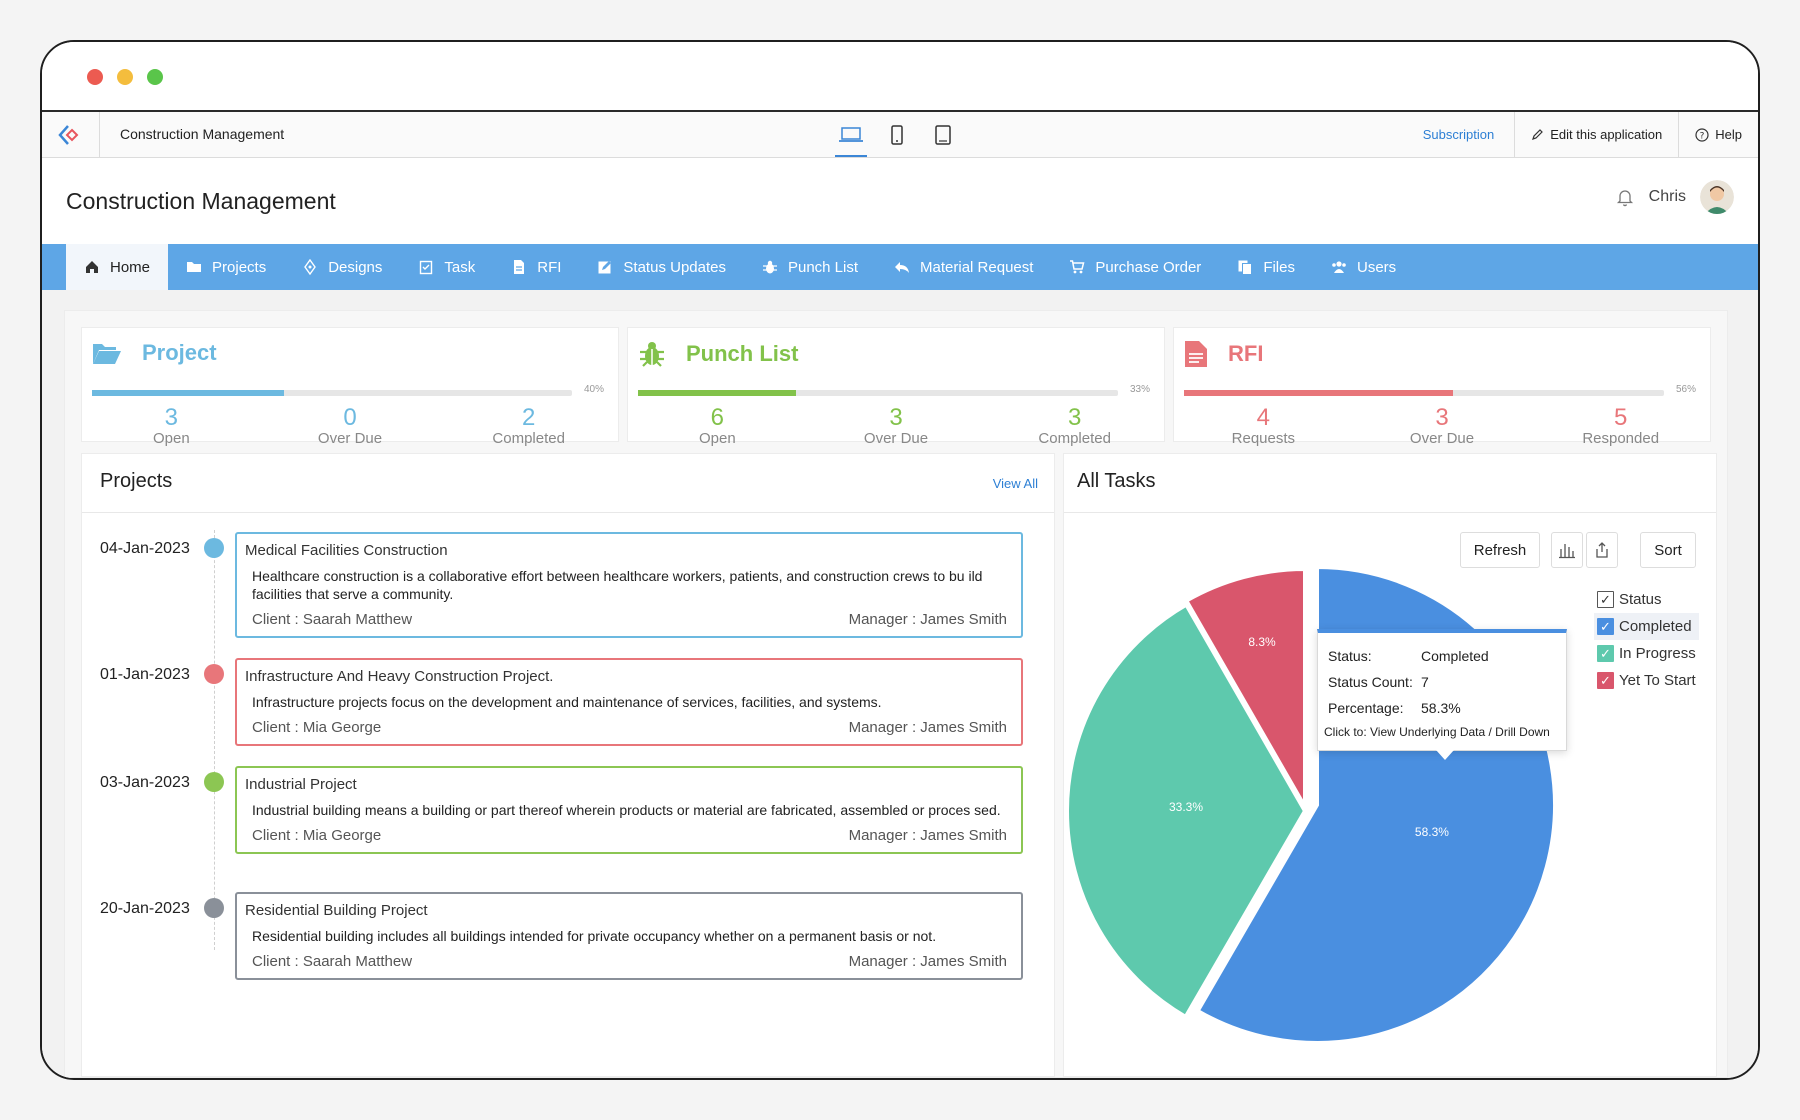 The image size is (1800, 1120). Describe the element at coordinates (1596, 134) in the screenshot. I see `edit-application-button: Edit this application` at that location.